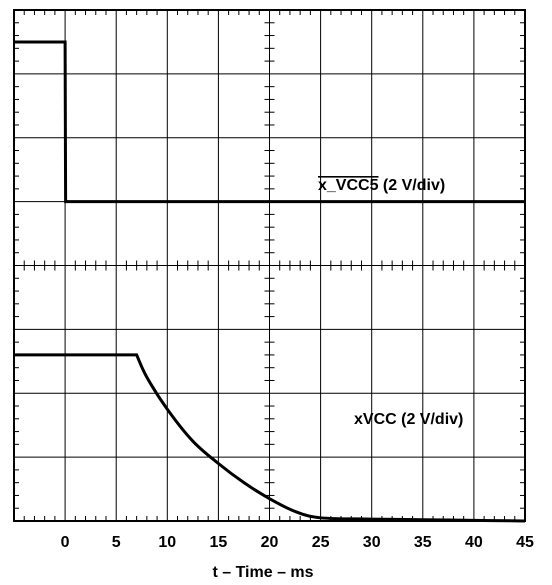 The width and height of the screenshot is (552, 585). What do you see at coordinates (65, 542) in the screenshot?
I see `x-tick-label: 0` at bounding box center [65, 542].